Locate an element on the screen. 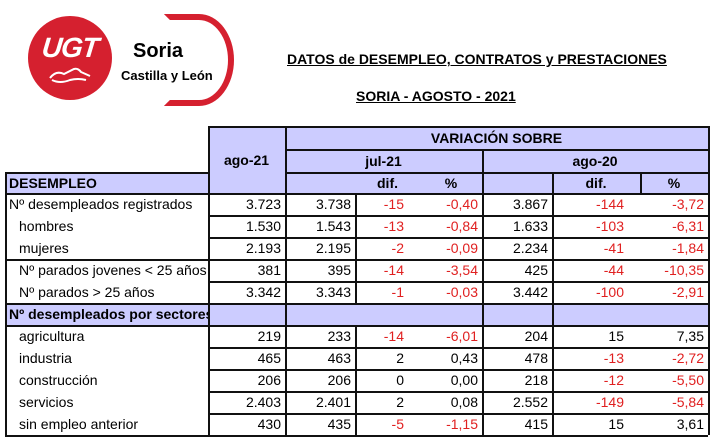 The image size is (714, 437). cell-p2_pct-text: -1,84 is located at coordinates (688, 248).